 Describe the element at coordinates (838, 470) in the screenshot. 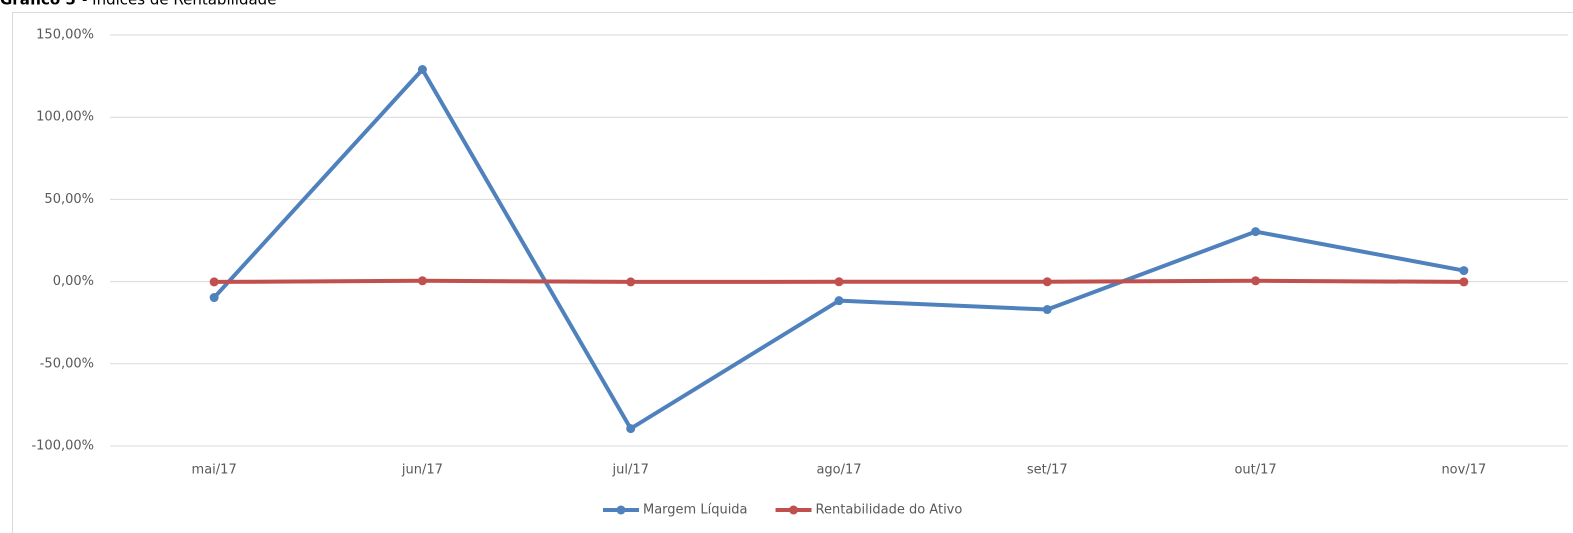

I see `x-tick-label: ago/17` at that location.